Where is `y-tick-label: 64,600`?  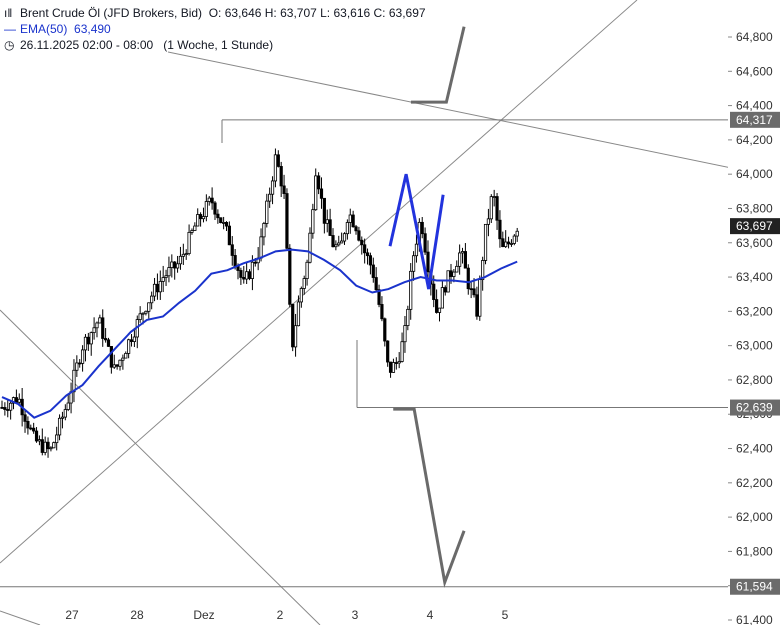 y-tick-label: 64,600 is located at coordinates (754, 71).